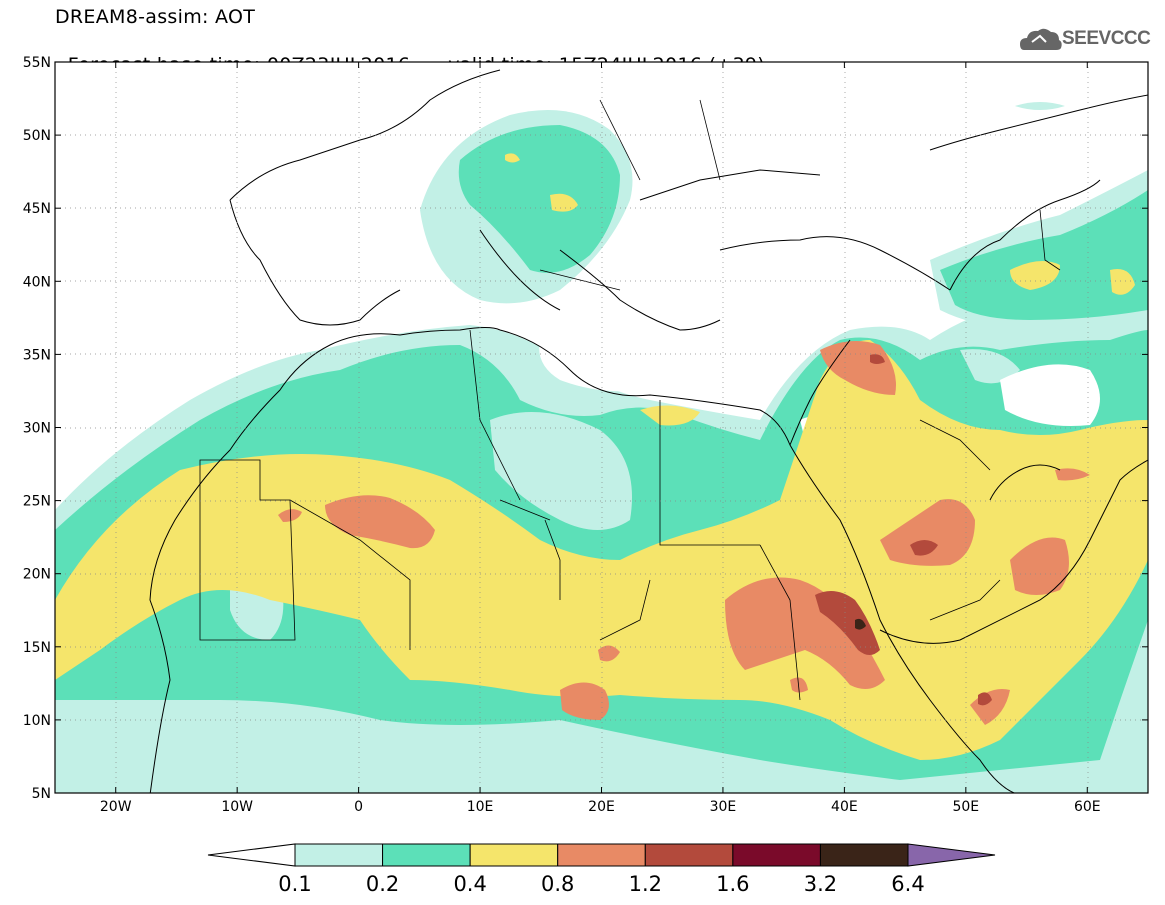 The image size is (1165, 905). What do you see at coordinates (41, 794) in the screenshot?
I see `lat-tick-label: 5N` at bounding box center [41, 794].